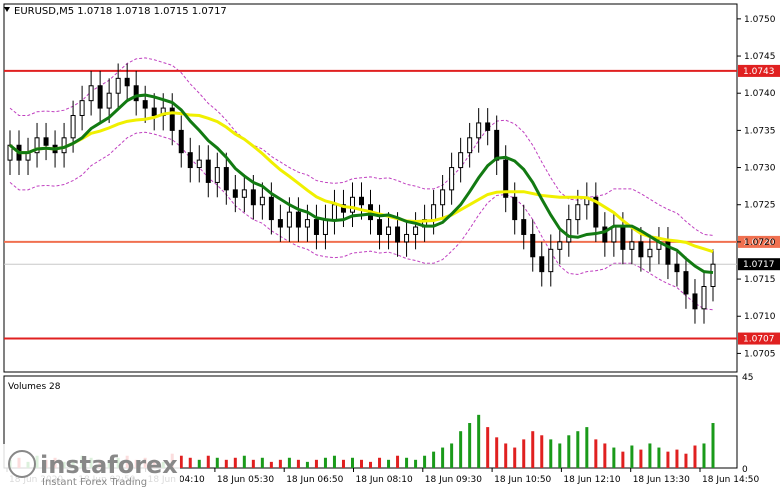 The height and width of the screenshot is (493, 781). Describe the element at coordinates (34, 387) in the screenshot. I see `volumes-label: Volumes 28` at that location.